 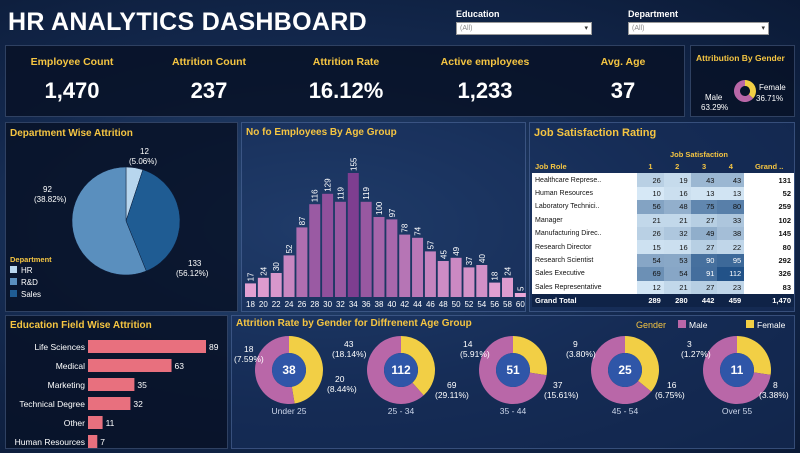 What do you see at coordinates (192, 273) in the screenshot?
I see `pie-label-rnd-pct: (56.12%)` at bounding box center [192, 273].